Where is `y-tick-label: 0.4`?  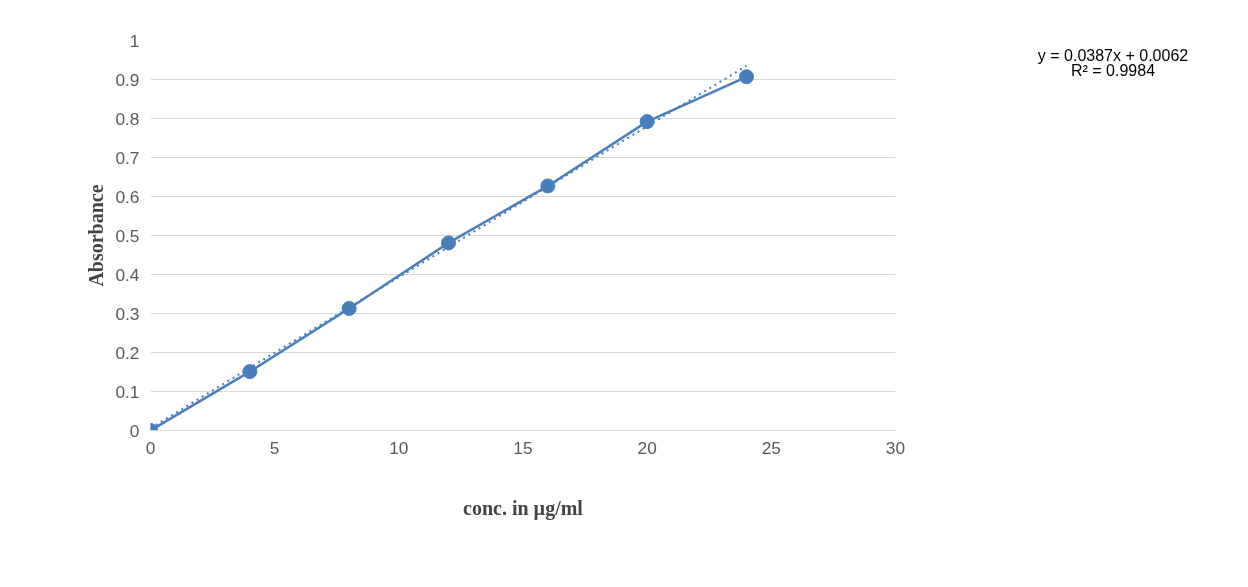 y-tick-label: 0.4 is located at coordinates (127, 274).